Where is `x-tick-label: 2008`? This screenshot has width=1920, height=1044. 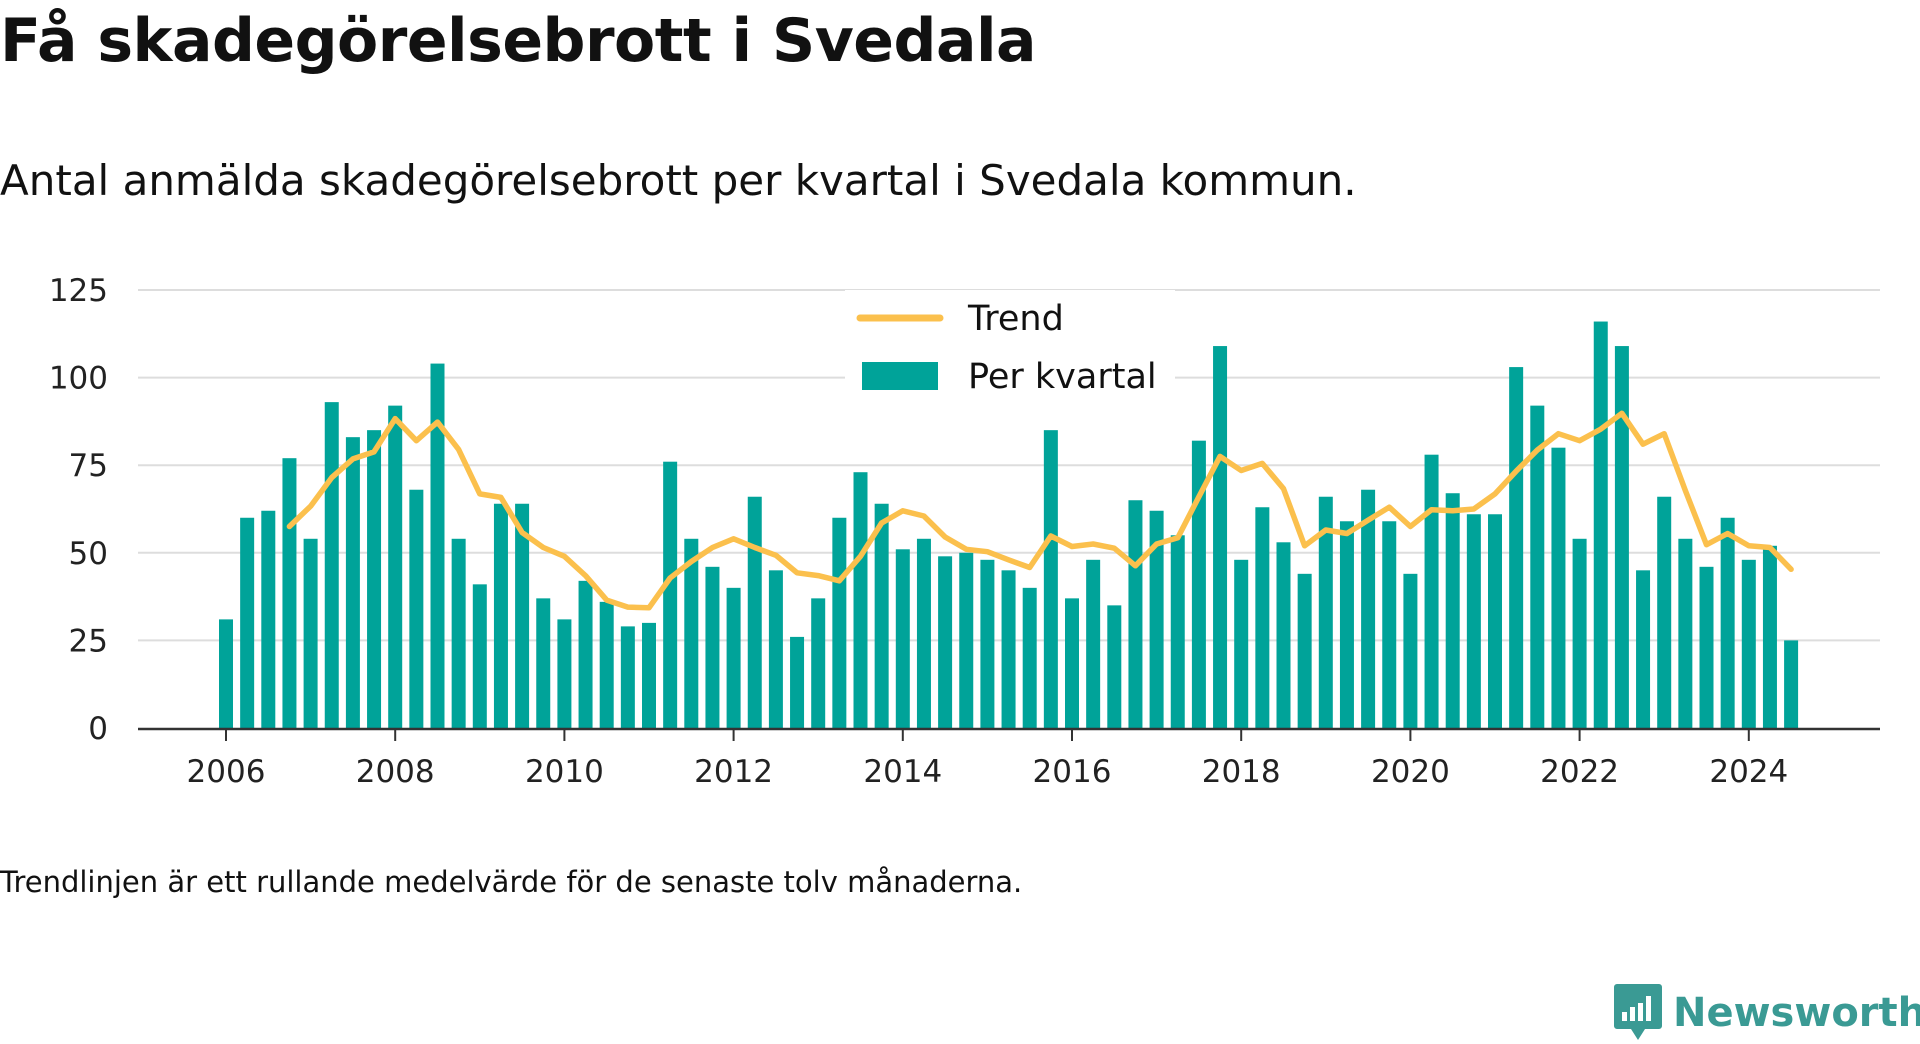
x-tick-label: 2008 is located at coordinates (395, 772).